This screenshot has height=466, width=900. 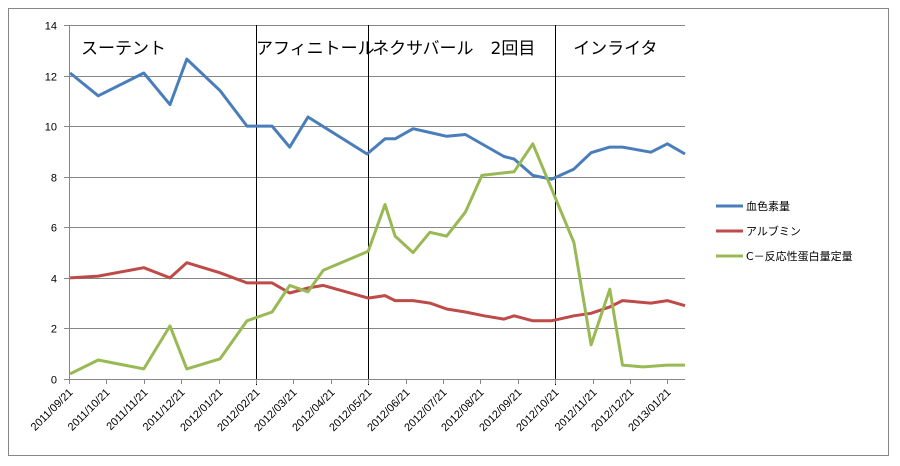 I want to click on y-tick-label: 14, so click(x=51, y=27).